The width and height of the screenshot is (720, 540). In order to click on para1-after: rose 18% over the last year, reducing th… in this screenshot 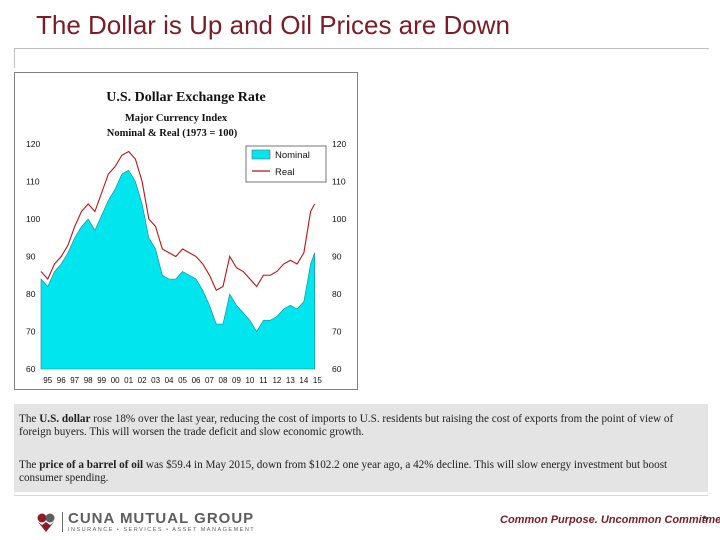, I will do `click(346, 425)`.